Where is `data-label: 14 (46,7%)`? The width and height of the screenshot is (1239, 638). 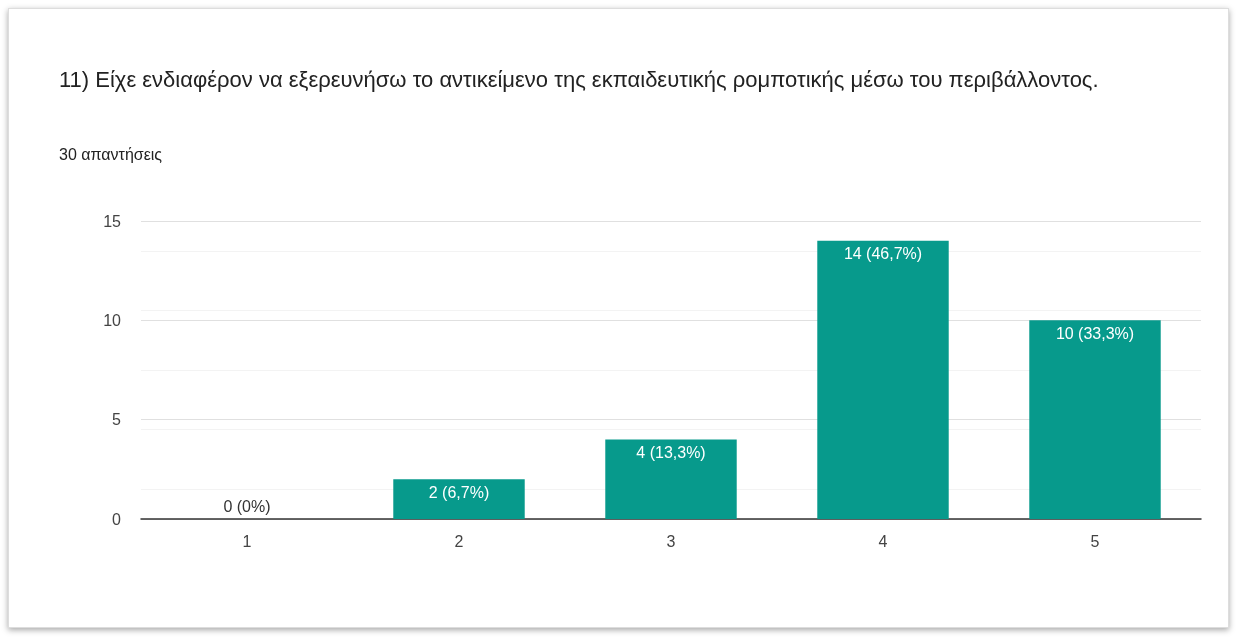
data-label: 14 (46,7%) is located at coordinates (883, 254).